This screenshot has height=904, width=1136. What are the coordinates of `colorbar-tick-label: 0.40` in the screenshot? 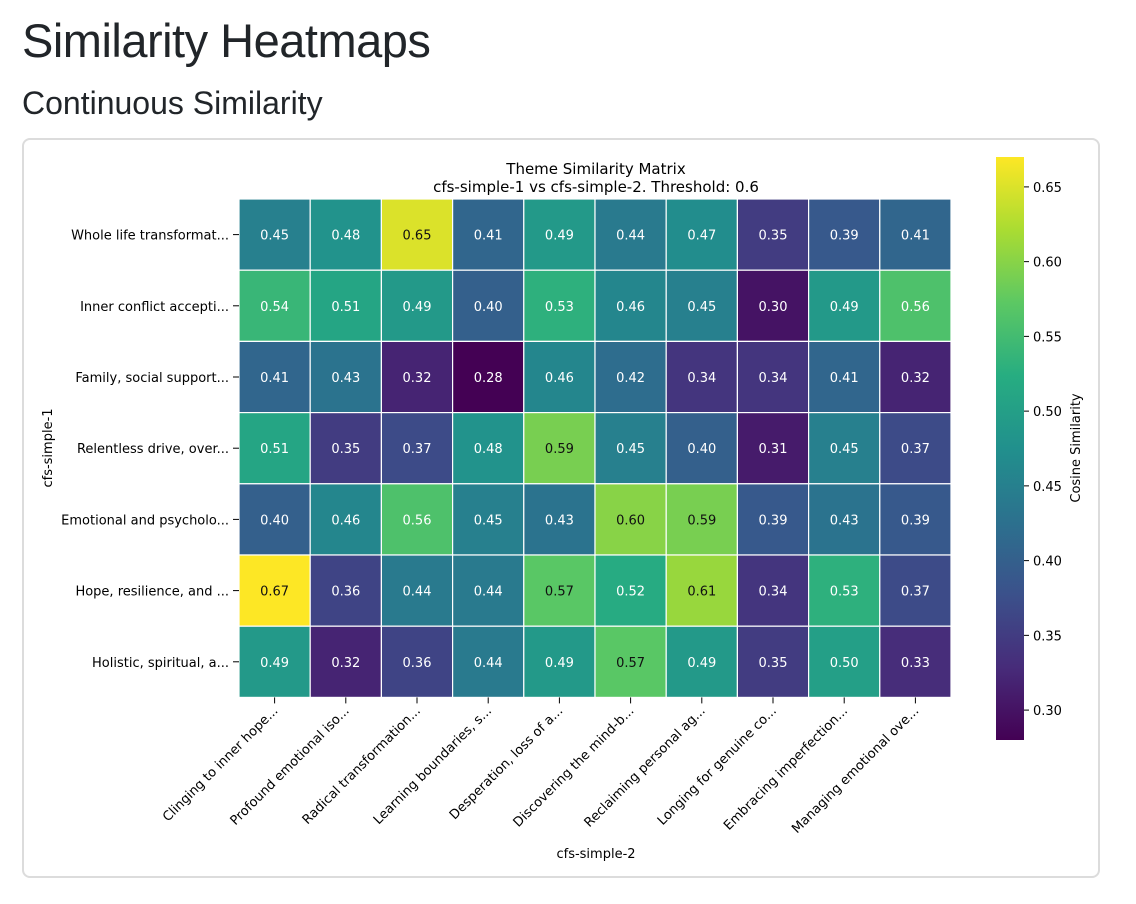 It's located at (1047, 562).